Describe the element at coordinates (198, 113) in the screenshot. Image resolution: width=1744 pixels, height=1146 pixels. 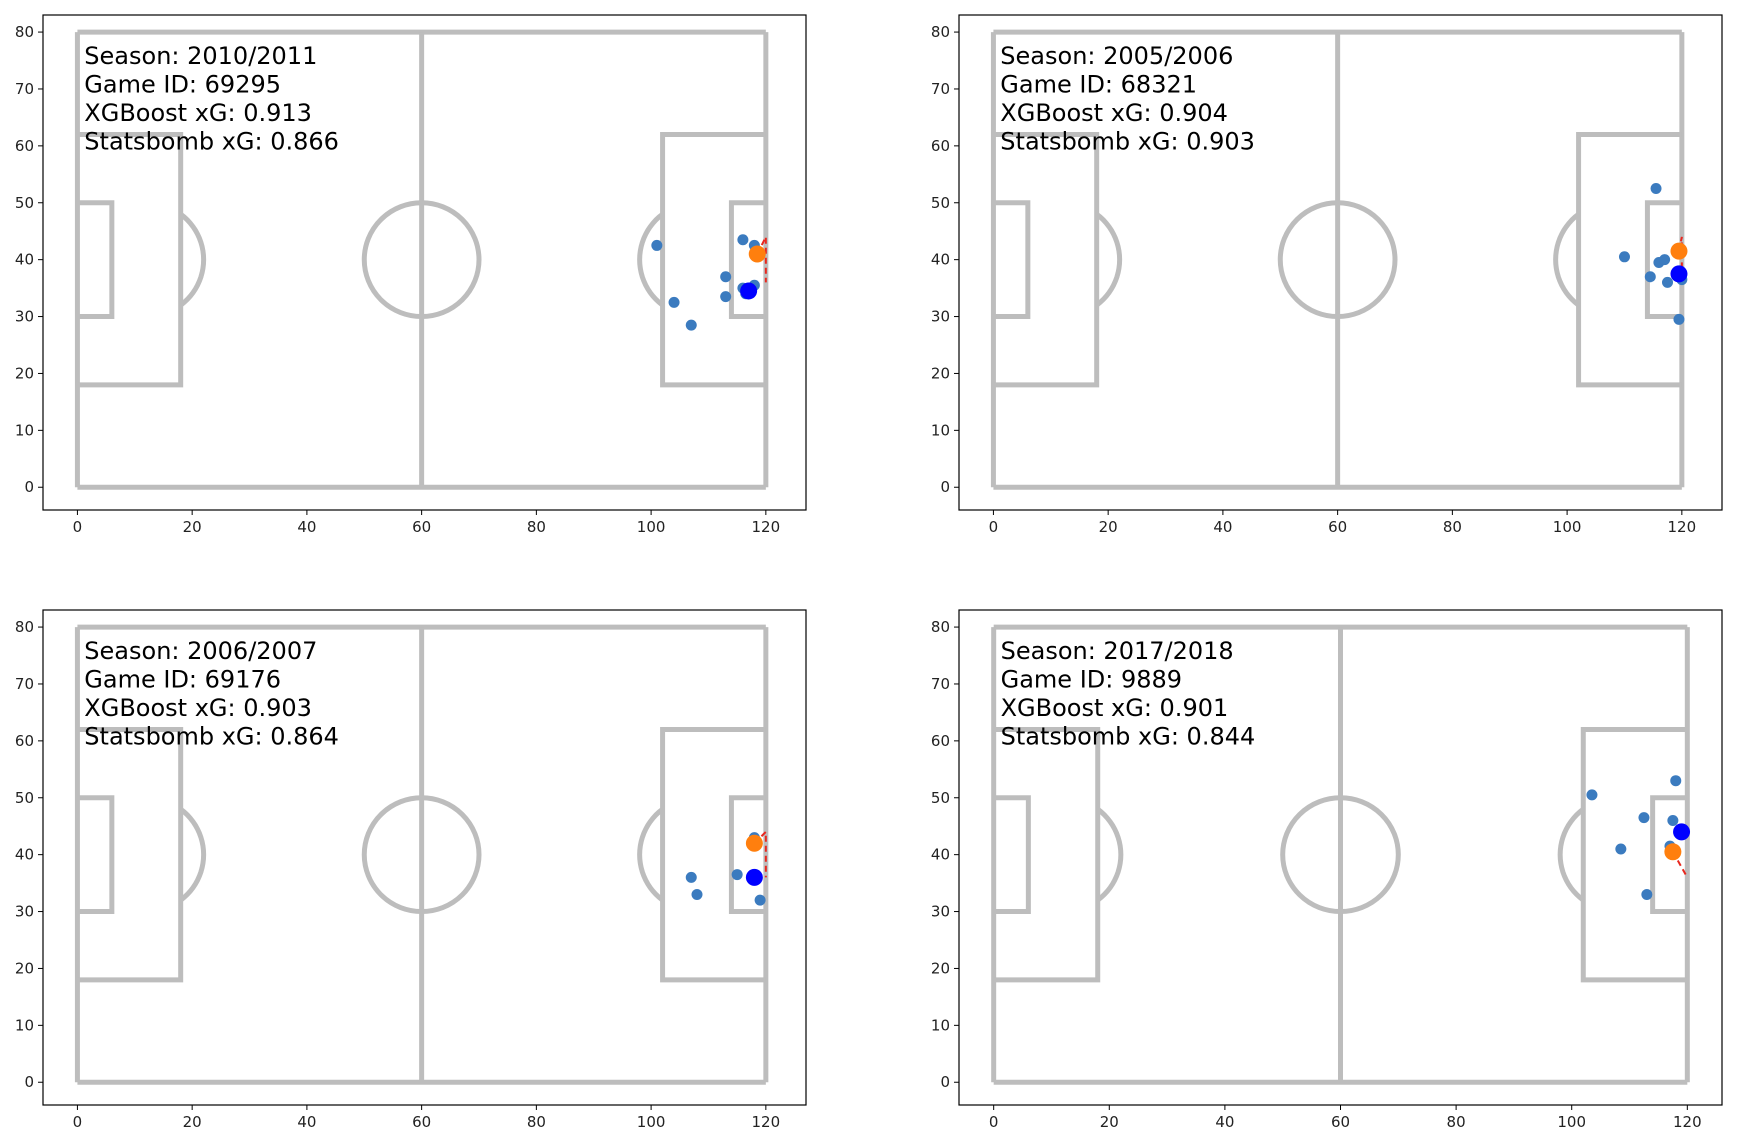
I see `info-line-3: XGBoost xG: 0.913` at that location.